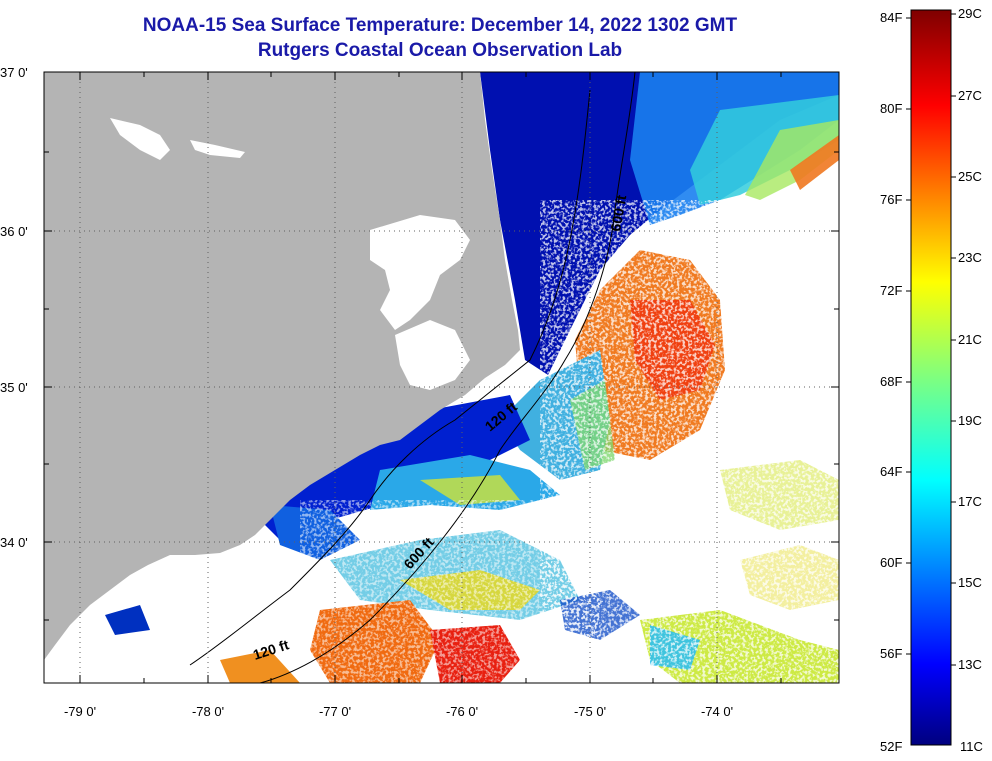 The image size is (992, 761). What do you see at coordinates (970, 13) in the screenshot?
I see `colorbar-c-label: 29C` at bounding box center [970, 13].